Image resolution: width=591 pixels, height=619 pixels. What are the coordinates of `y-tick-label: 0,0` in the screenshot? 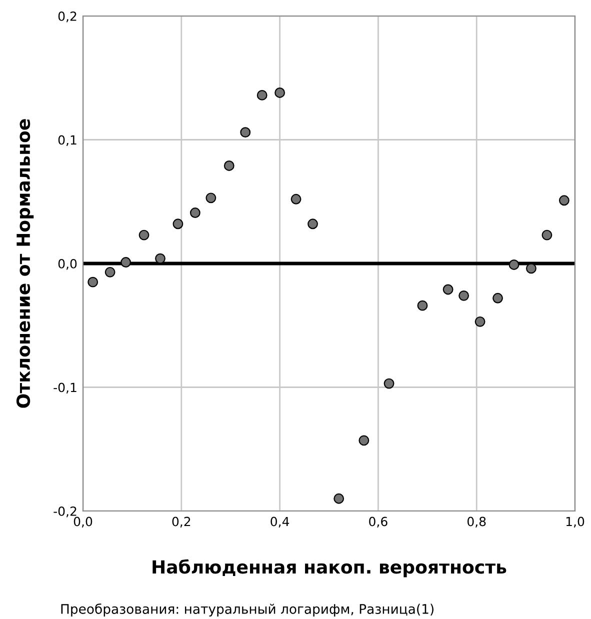 It's located at (67, 264).